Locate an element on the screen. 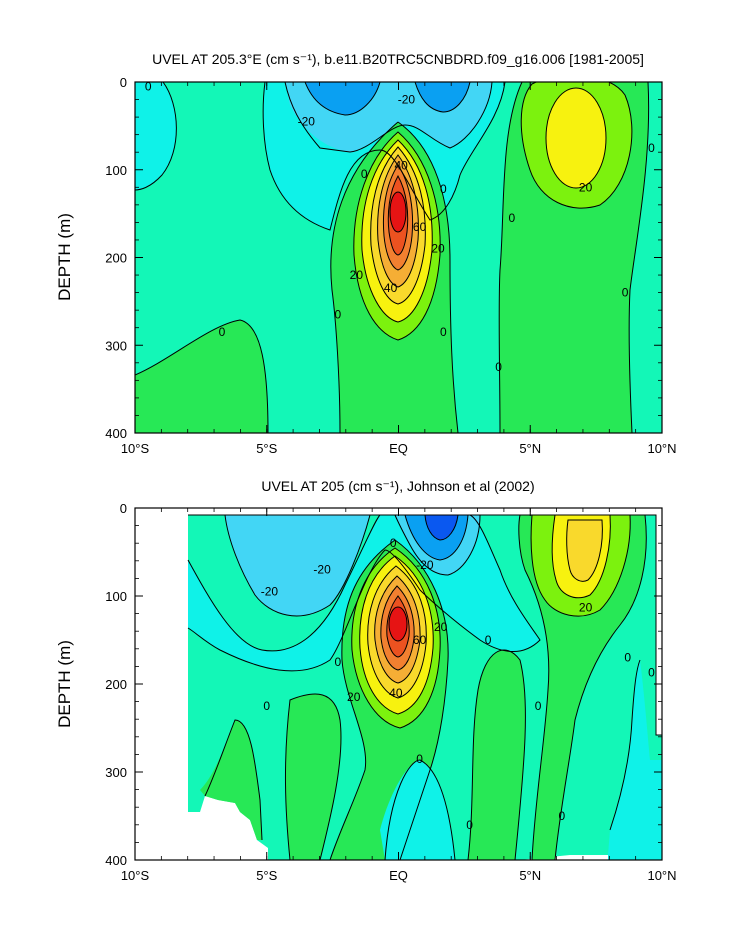  y-tick-label: 300 is located at coordinates (116, 345).